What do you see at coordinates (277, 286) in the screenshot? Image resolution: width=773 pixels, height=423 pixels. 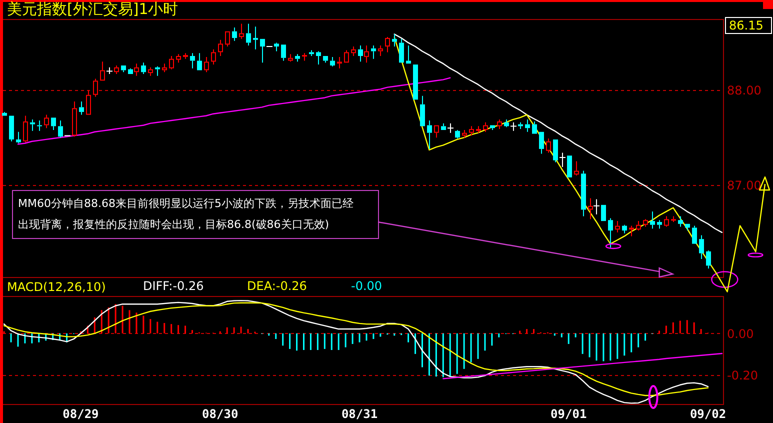 I see `series-label: DEA:-0.26` at bounding box center [277, 286].